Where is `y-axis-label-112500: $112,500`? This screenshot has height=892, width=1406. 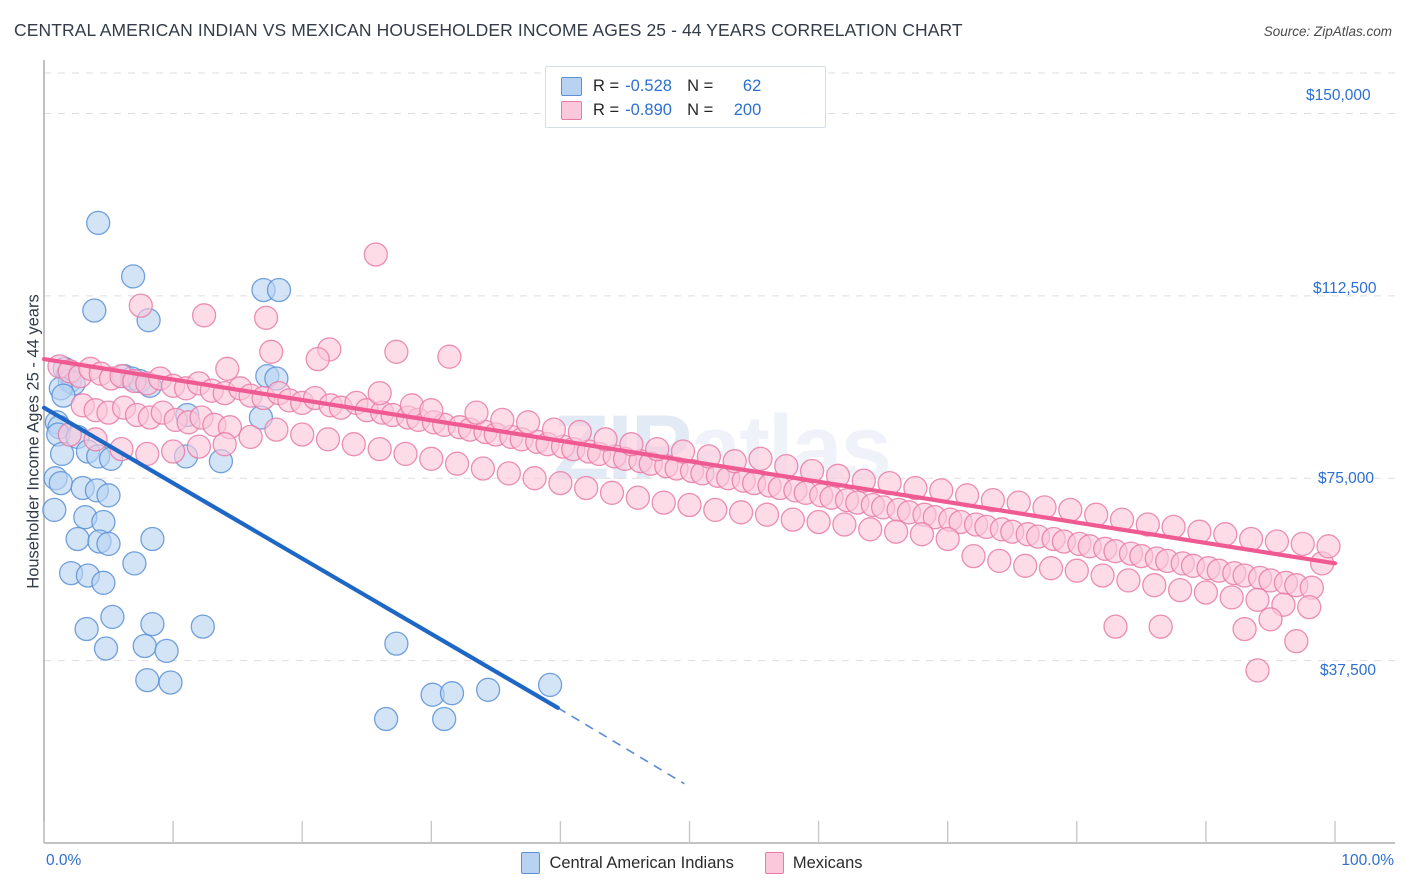
y-axis-label-112500: $112,500 is located at coordinates (1345, 288).